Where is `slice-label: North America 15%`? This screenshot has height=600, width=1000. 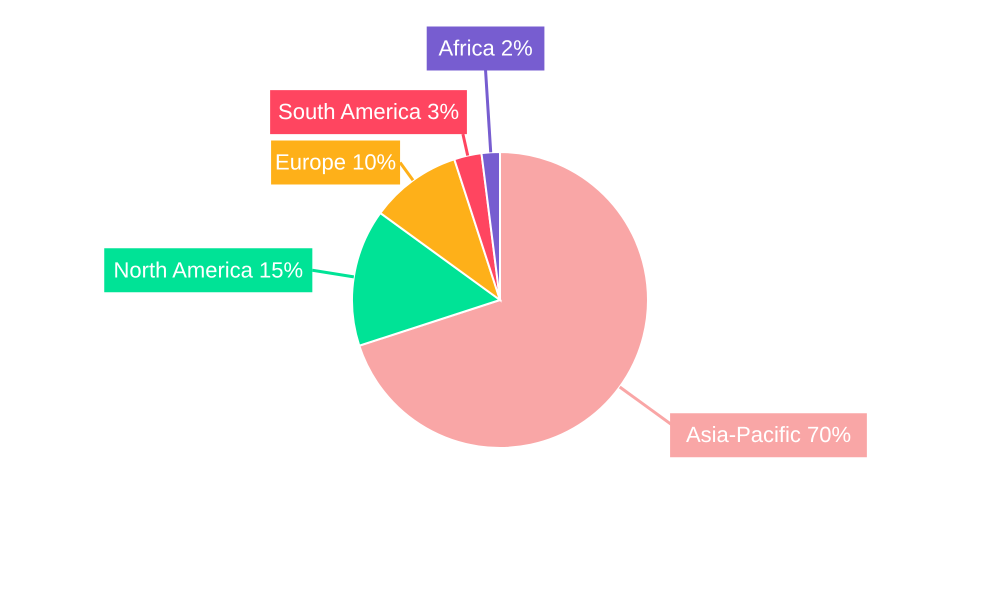 slice-label: North America 15% is located at coordinates (209, 269).